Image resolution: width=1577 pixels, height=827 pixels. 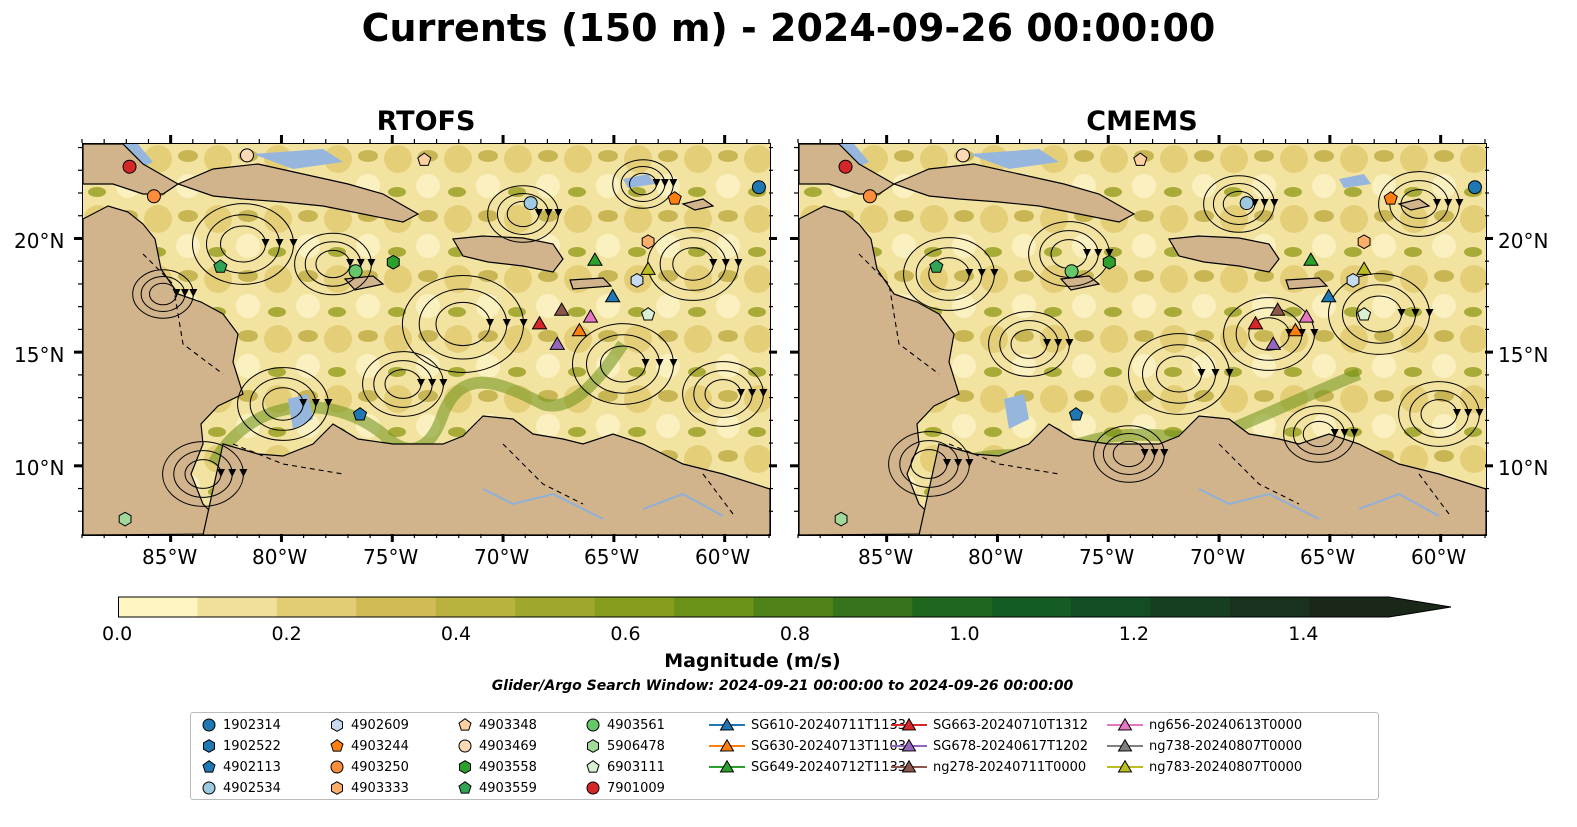 I want to click on legend-label: ng656-20240613T0000, so click(x=1226, y=725).